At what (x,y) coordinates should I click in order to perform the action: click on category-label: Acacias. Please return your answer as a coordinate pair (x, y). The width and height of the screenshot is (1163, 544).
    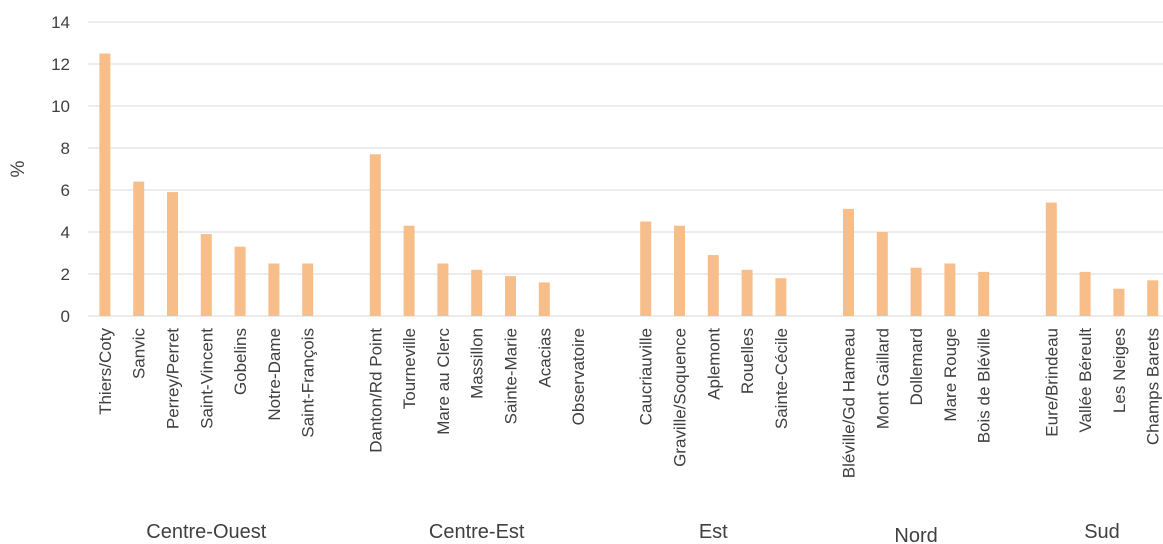
    Looking at the image, I should click on (544, 358).